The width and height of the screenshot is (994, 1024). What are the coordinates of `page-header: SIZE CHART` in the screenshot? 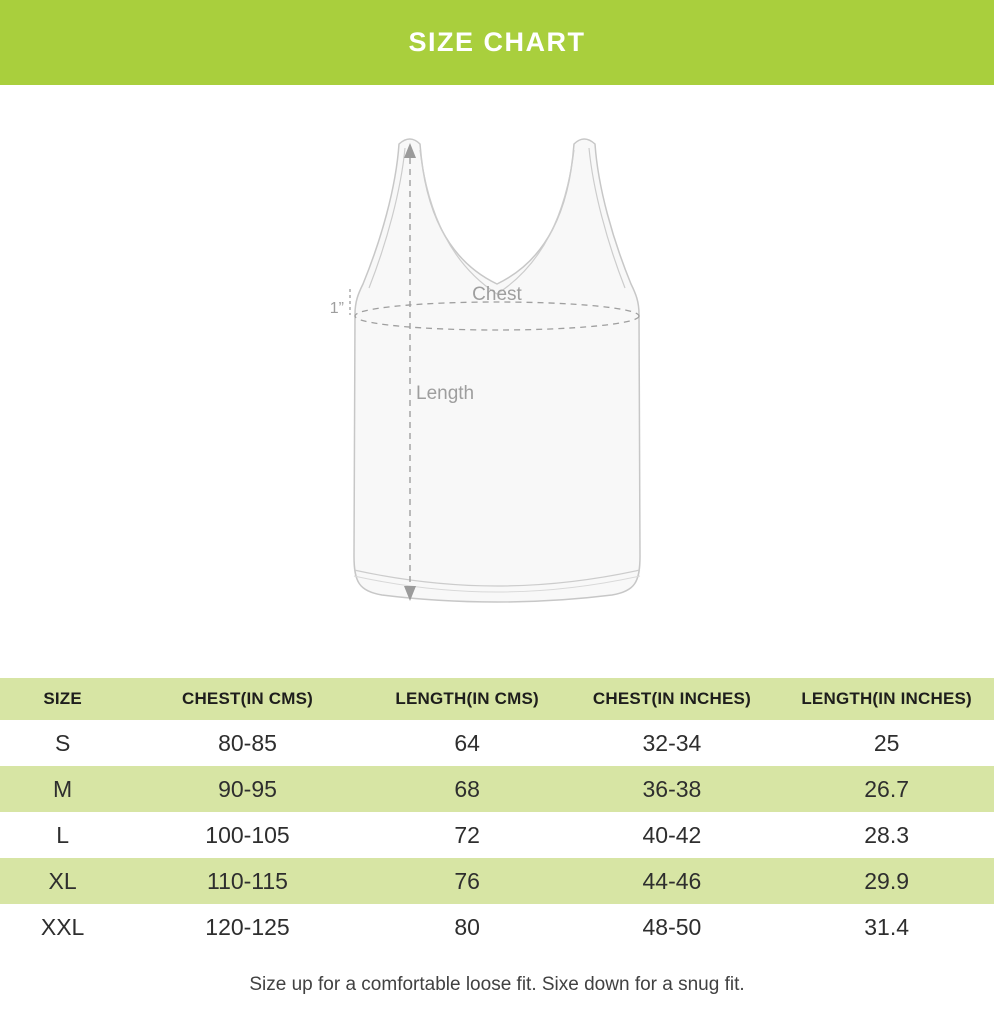 It's located at (497, 42).